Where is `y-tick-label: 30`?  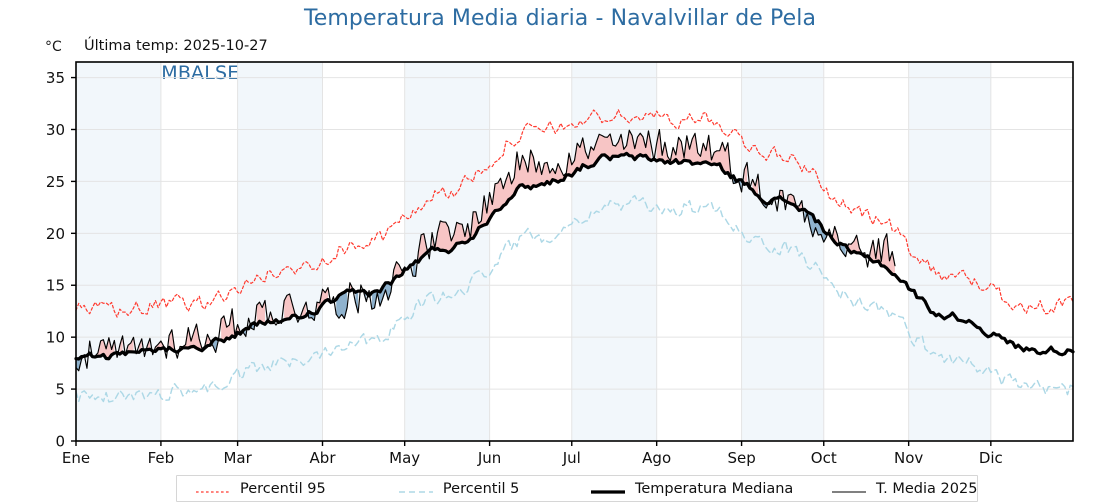
y-tick-label: 30 is located at coordinates (55, 130).